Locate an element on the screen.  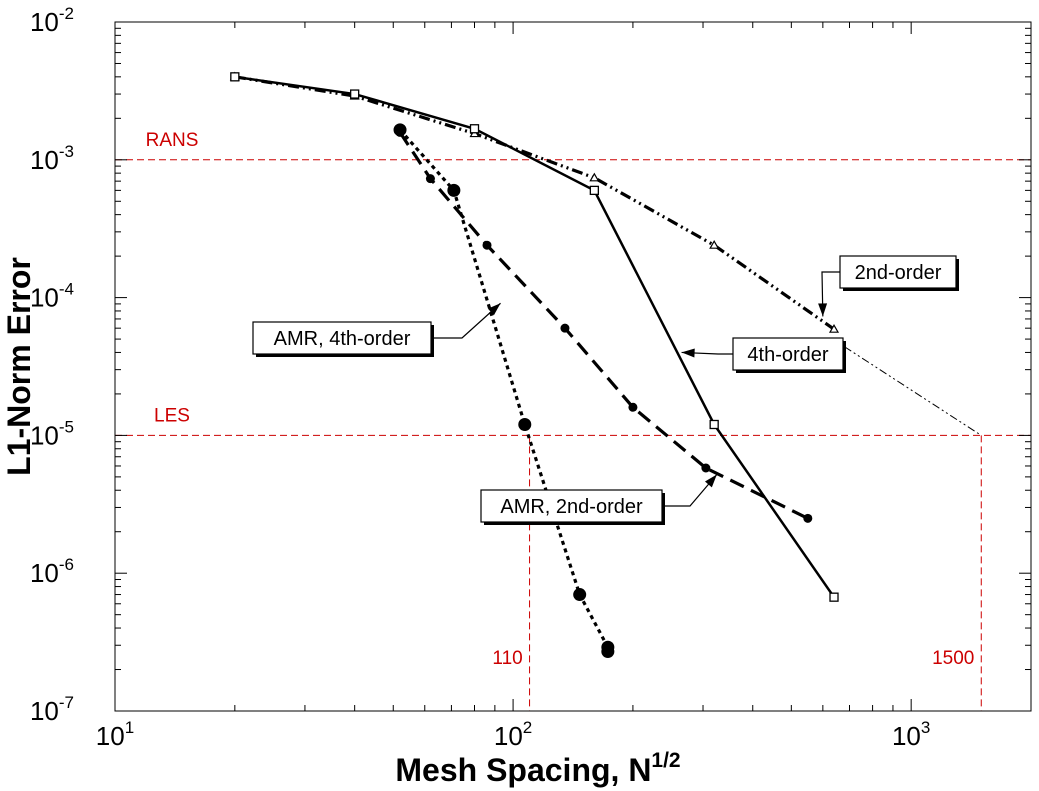
ref-label-rans: RANS is located at coordinates (172, 140).